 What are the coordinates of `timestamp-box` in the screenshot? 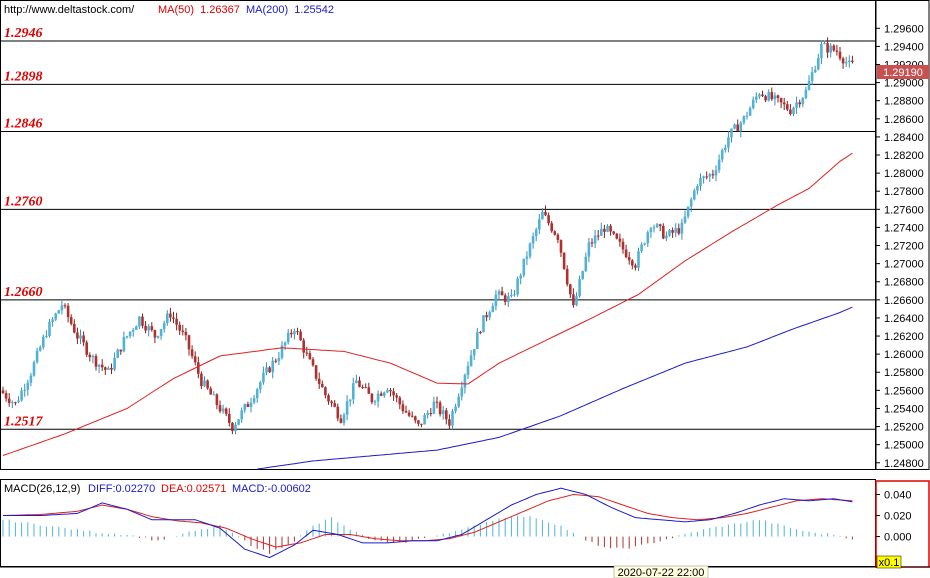 It's located at (661, 571).